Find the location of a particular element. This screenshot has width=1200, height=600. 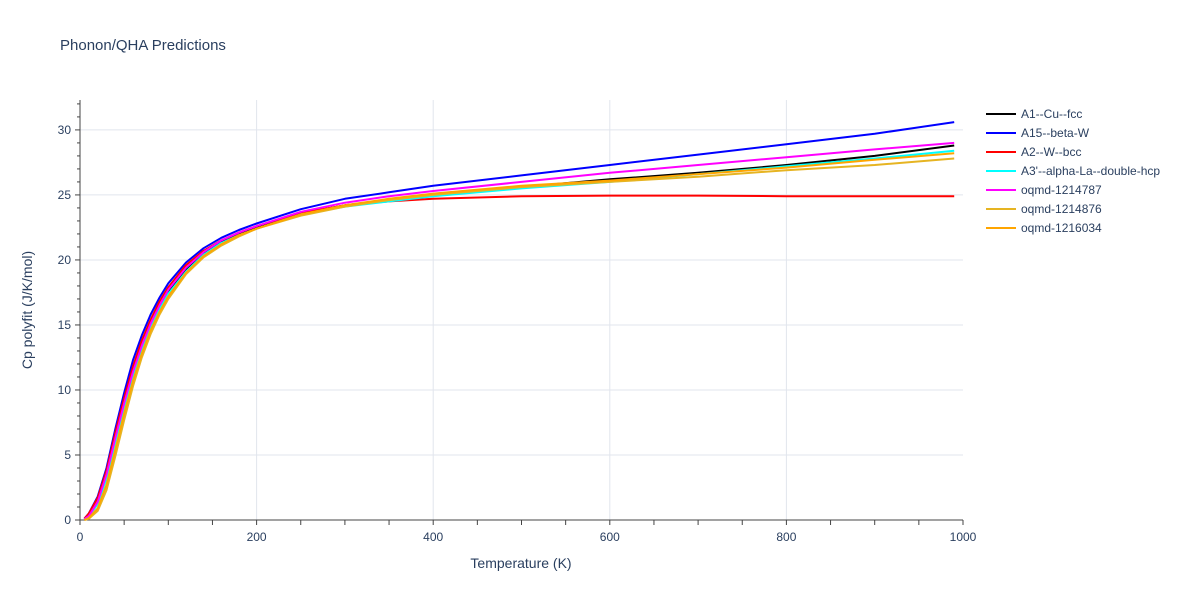

x-tick-label: 200 is located at coordinates (257, 537).